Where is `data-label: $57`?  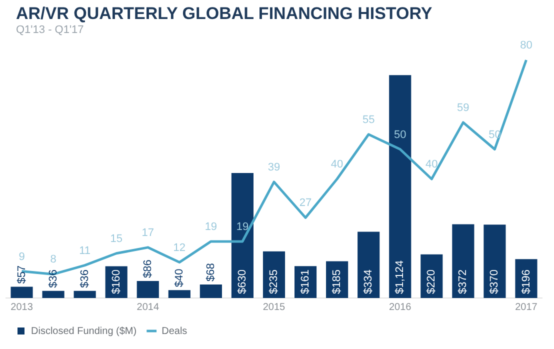 data-label: $57 is located at coordinates (22, 274).